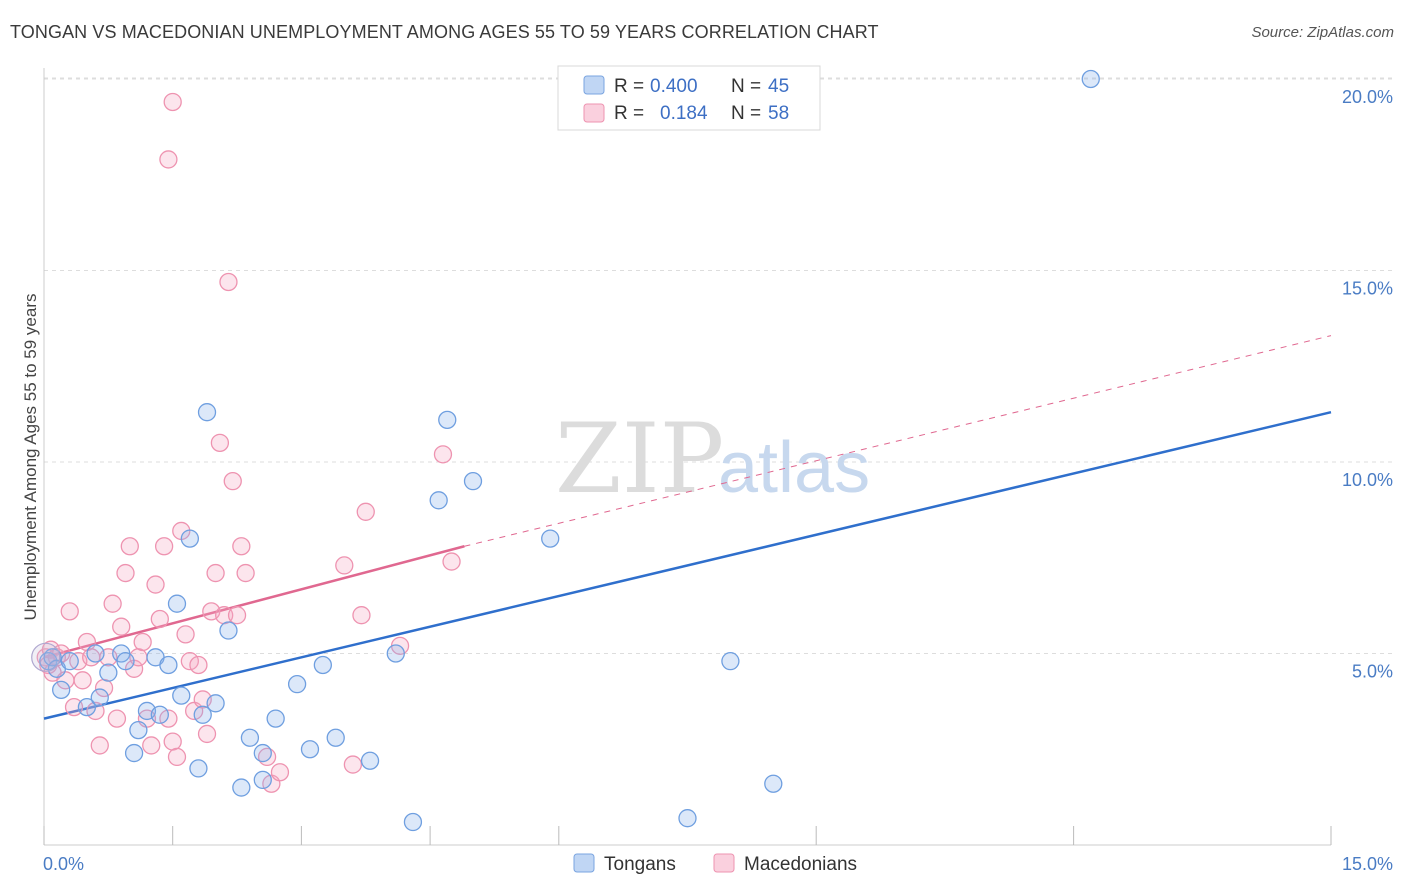  I want to click on legend-n-value-1: 45, so click(778, 86).